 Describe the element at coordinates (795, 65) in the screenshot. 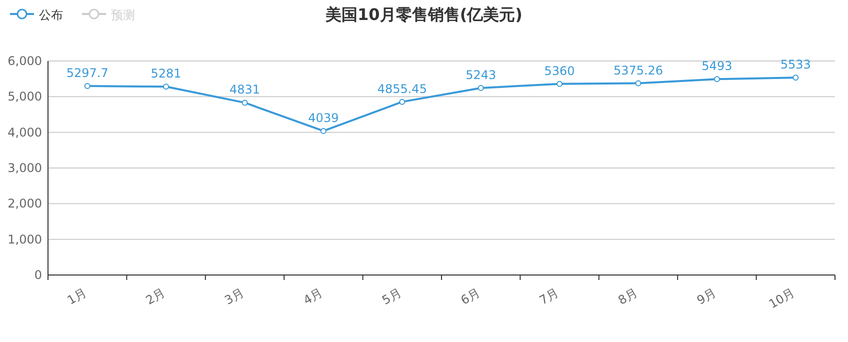

I see `data-label: 5533` at that location.